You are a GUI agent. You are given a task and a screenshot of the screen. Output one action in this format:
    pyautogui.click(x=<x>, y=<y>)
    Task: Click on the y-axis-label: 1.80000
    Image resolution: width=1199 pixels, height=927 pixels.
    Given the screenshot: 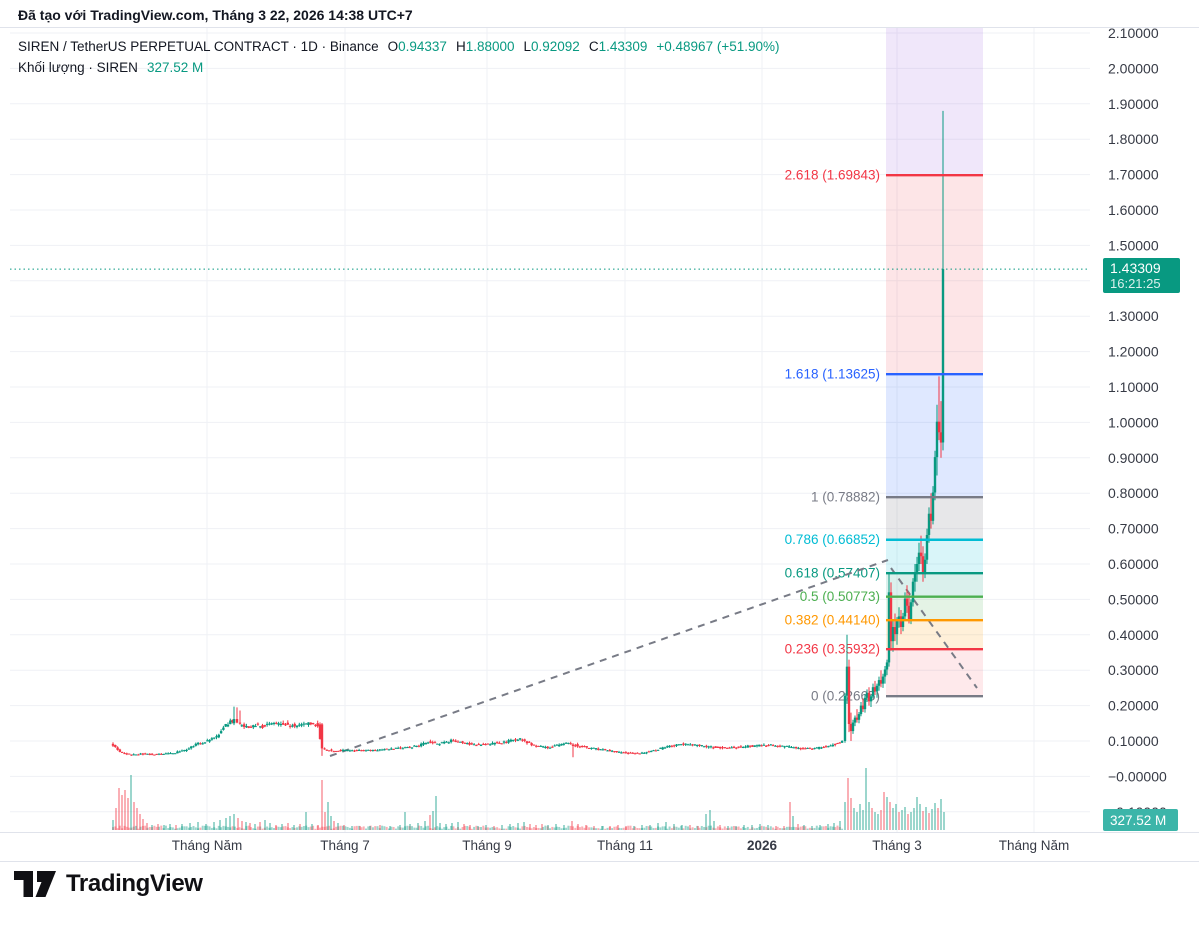 What is the action you would take?
    pyautogui.click(x=1133, y=139)
    